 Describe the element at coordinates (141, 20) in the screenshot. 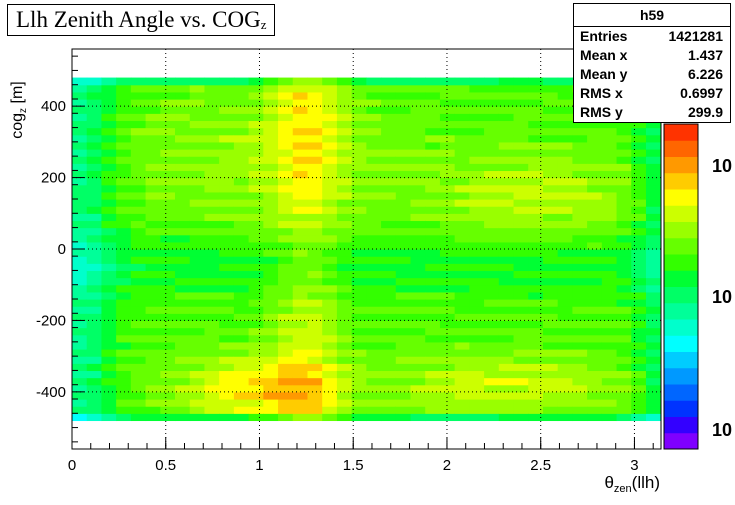

I see `chart-title: Llh Zenith Angle vs. COG z` at that location.